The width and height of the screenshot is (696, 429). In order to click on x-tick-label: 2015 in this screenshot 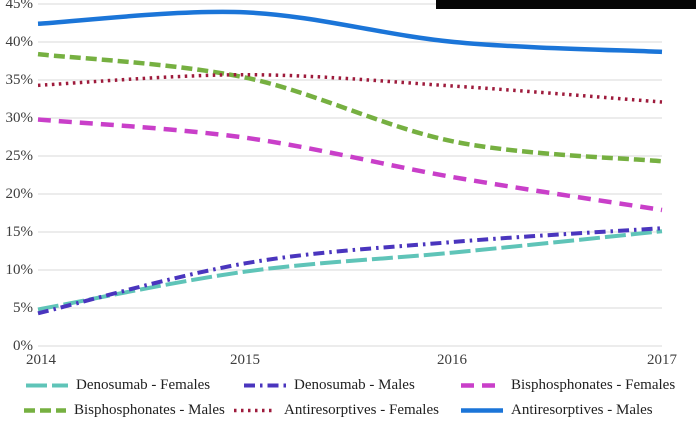, I will do `click(245, 360)`.